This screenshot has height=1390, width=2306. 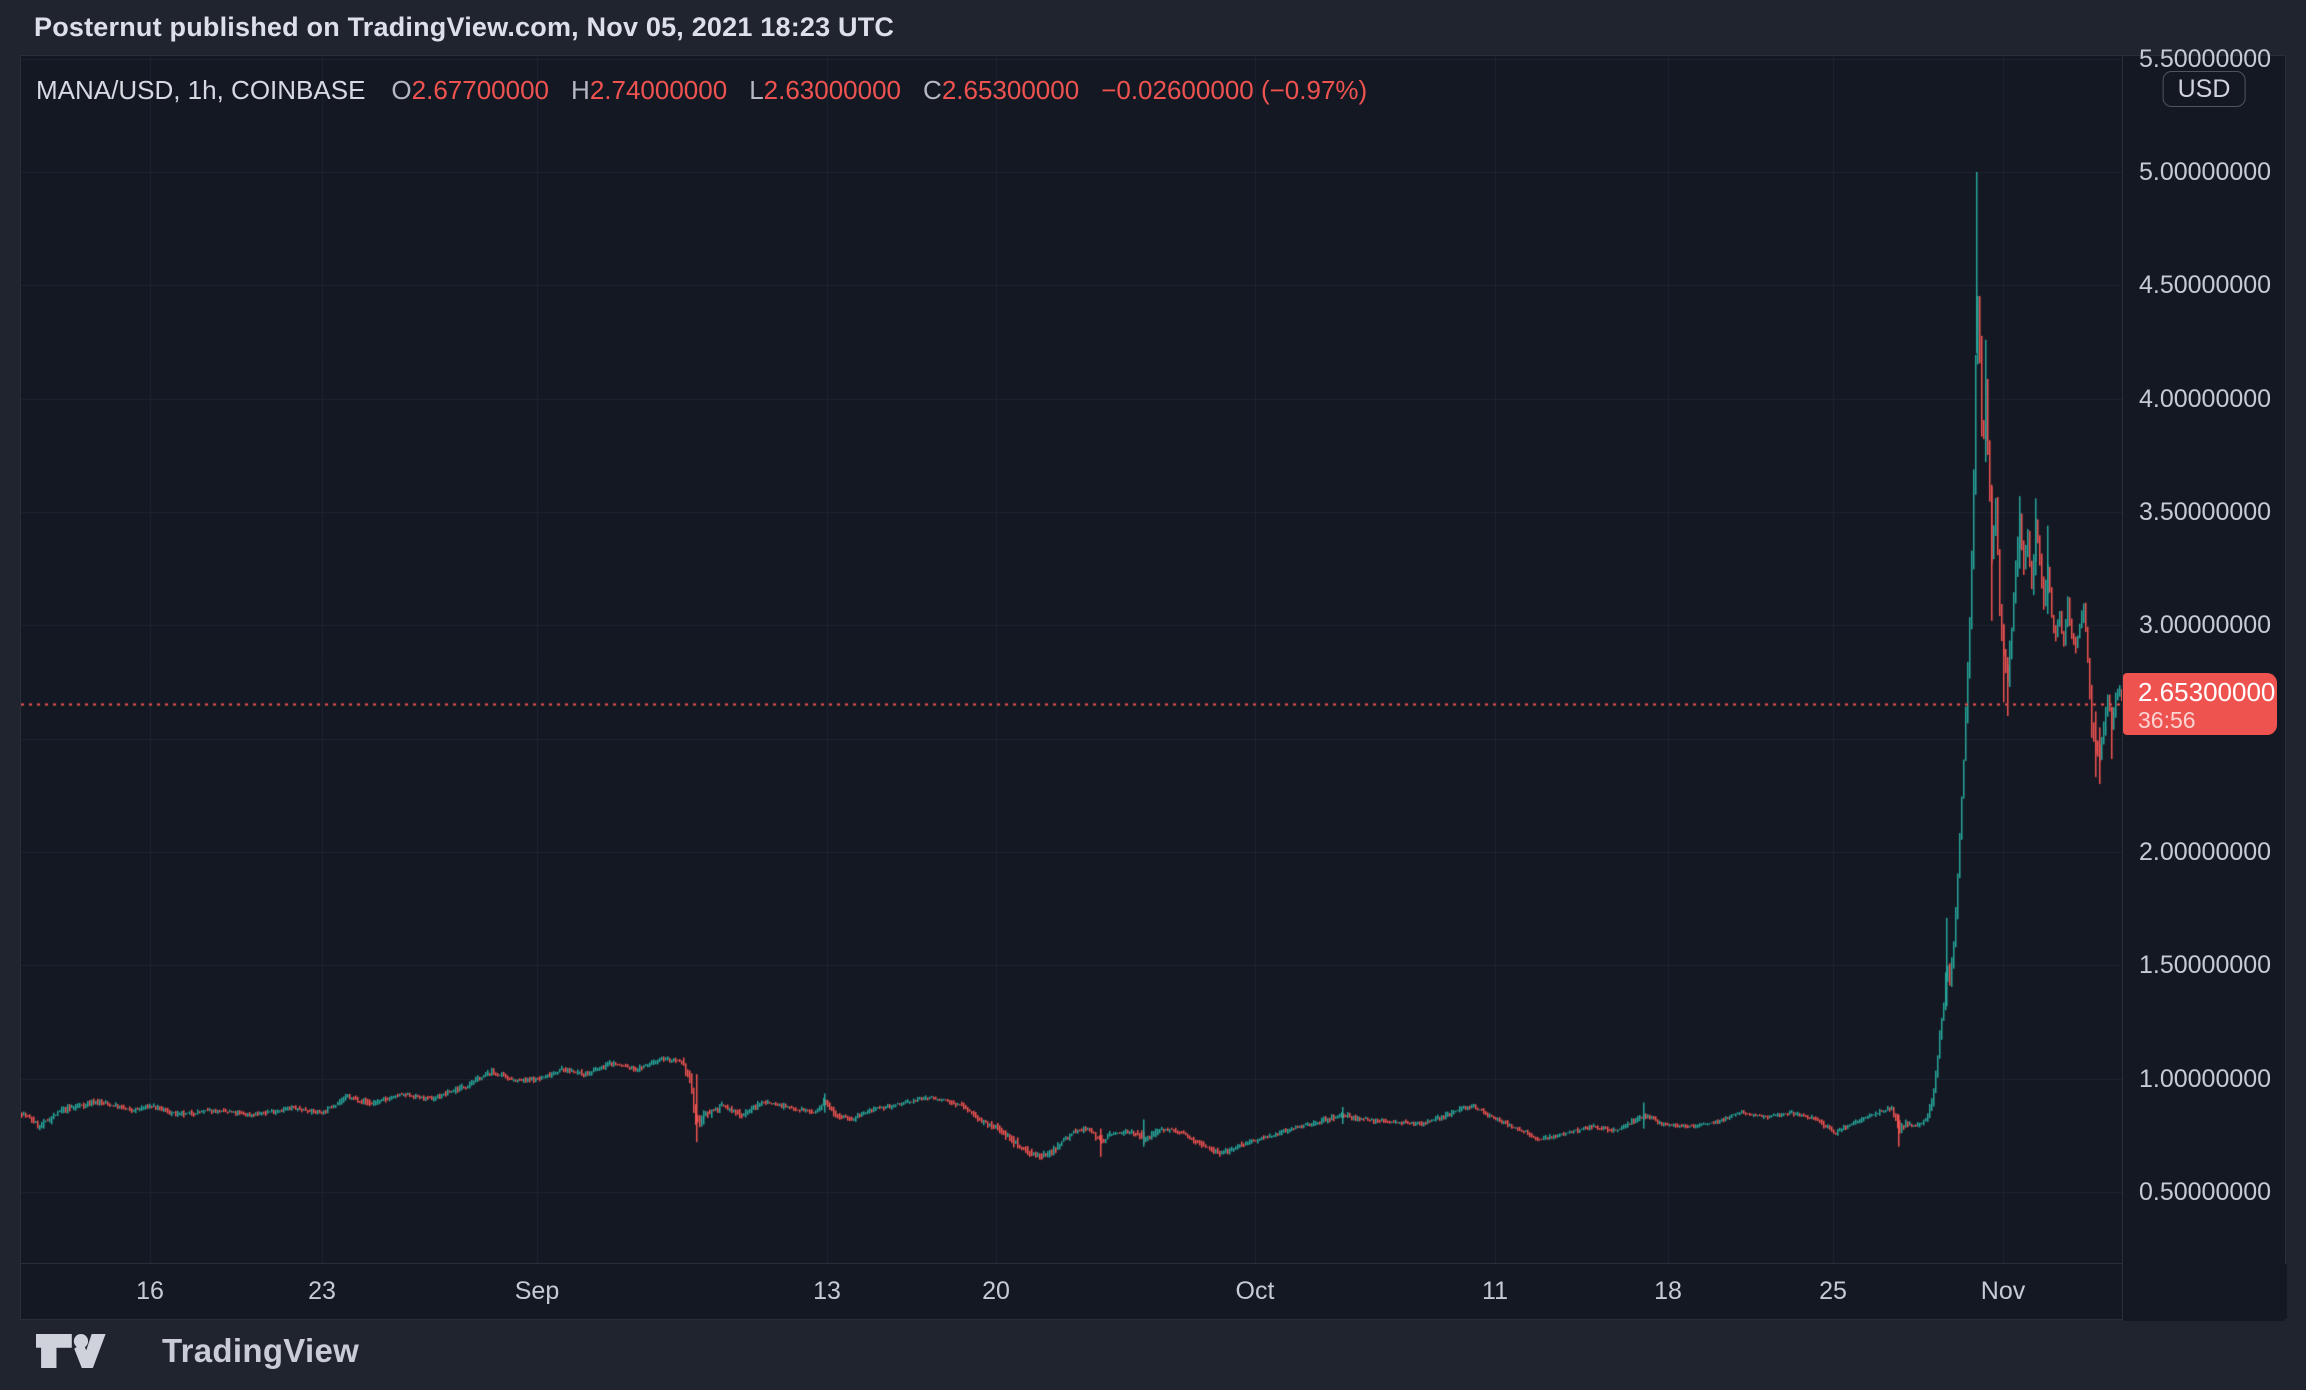 I want to click on time-axis-label: 25, so click(x=1833, y=1291).